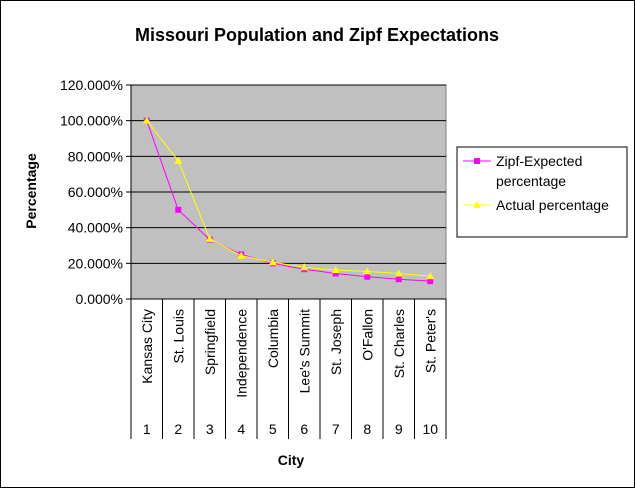 Image resolution: width=635 pixels, height=488 pixels. I want to click on x-tick-label: Independence, so click(241, 353).